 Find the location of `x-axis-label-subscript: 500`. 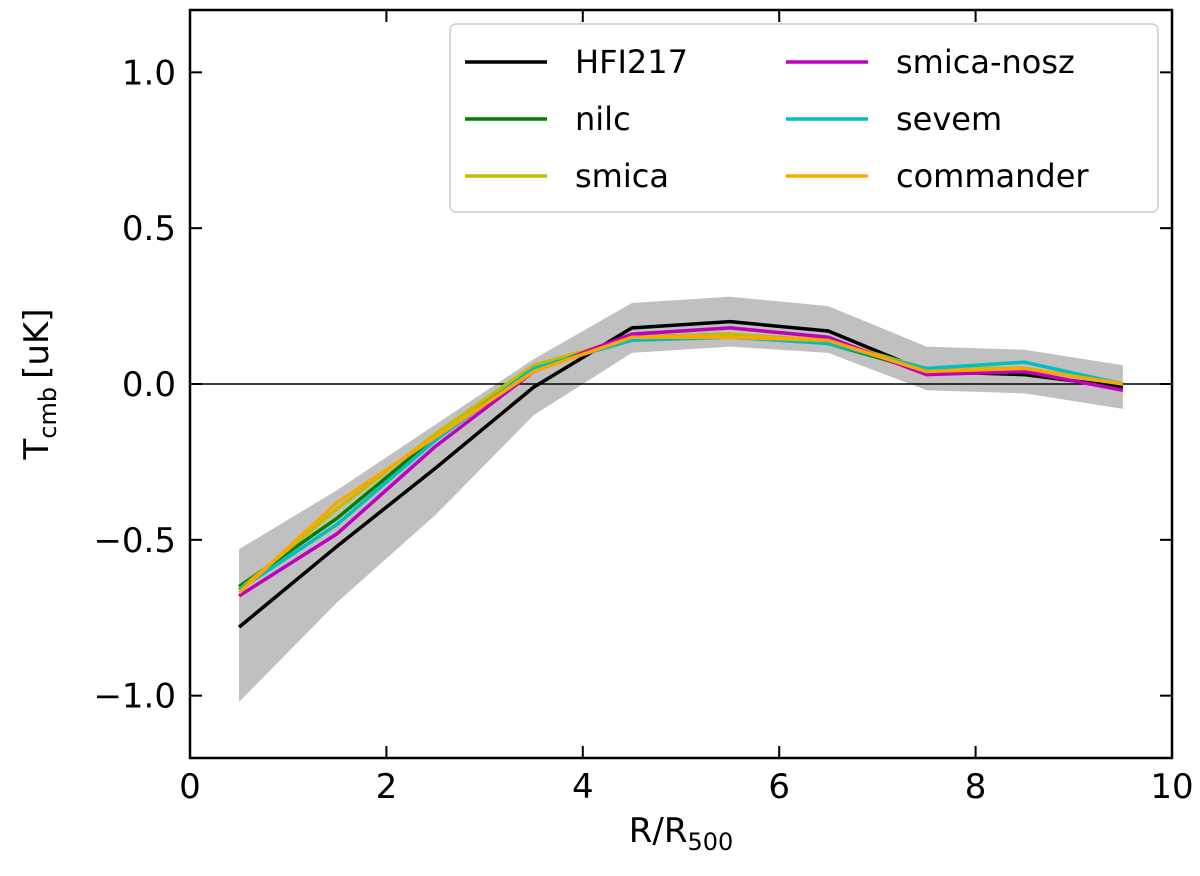

x-axis-label-subscript: 500 is located at coordinates (710, 842).